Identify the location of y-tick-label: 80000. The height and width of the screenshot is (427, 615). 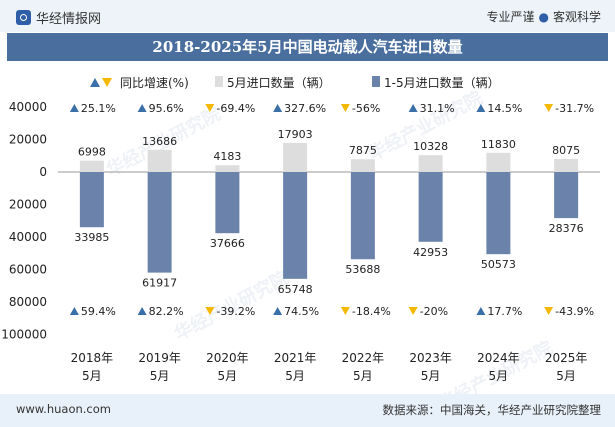
(28, 302).